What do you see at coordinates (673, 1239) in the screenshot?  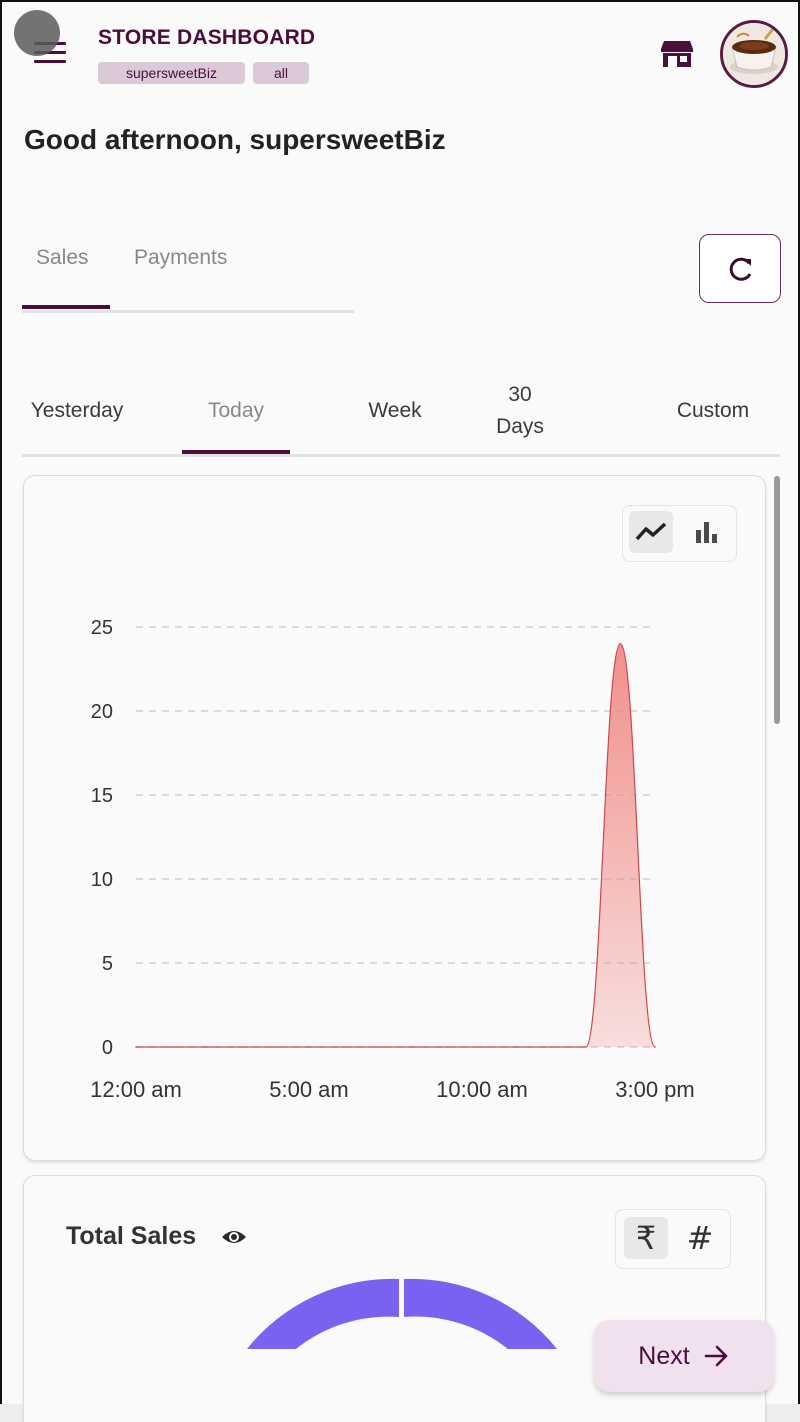 I see `total-sales-toggle: ₹ #` at bounding box center [673, 1239].